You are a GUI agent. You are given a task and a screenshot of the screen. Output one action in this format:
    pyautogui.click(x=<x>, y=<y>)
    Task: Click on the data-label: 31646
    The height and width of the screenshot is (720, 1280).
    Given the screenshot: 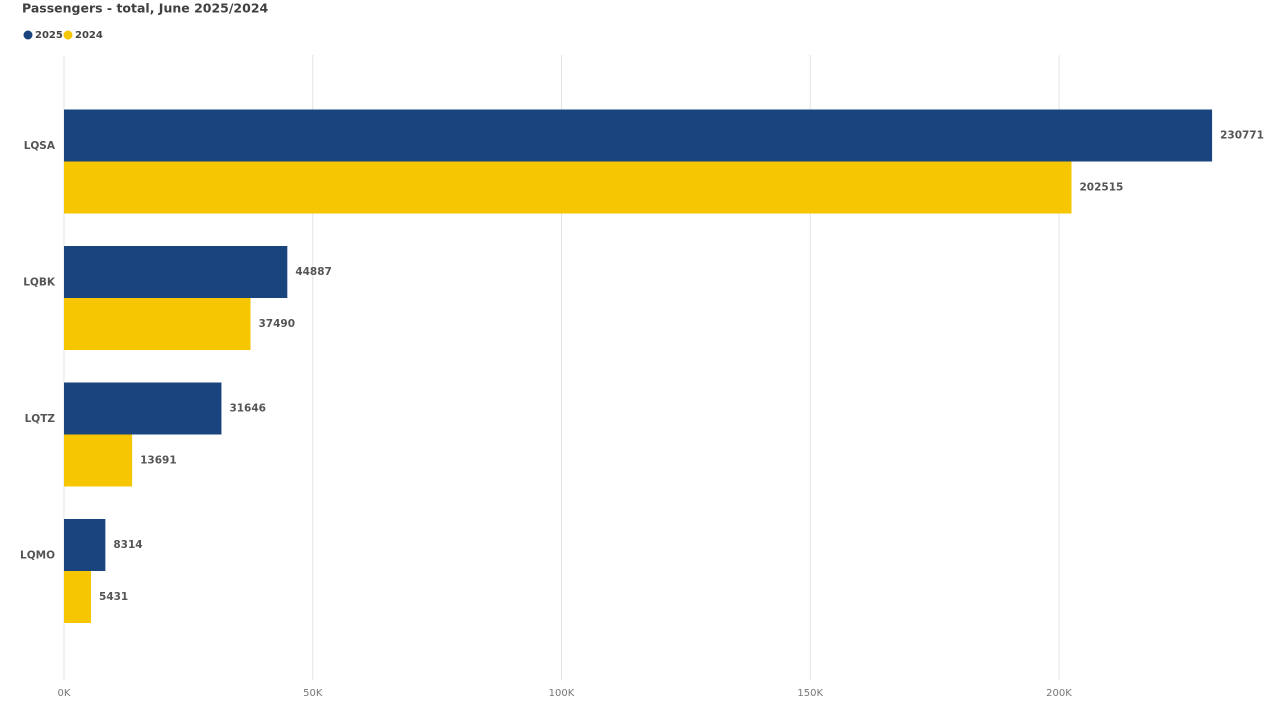 What is the action you would take?
    pyautogui.click(x=247, y=409)
    